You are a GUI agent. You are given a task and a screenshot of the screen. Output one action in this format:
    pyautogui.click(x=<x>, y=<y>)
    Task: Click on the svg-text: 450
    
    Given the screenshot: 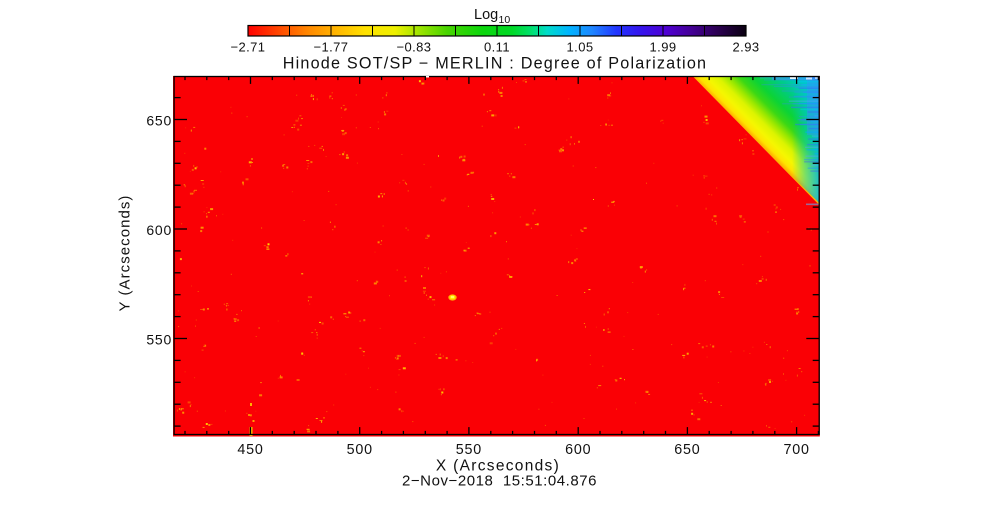 What is the action you would take?
    pyautogui.click(x=250, y=450)
    